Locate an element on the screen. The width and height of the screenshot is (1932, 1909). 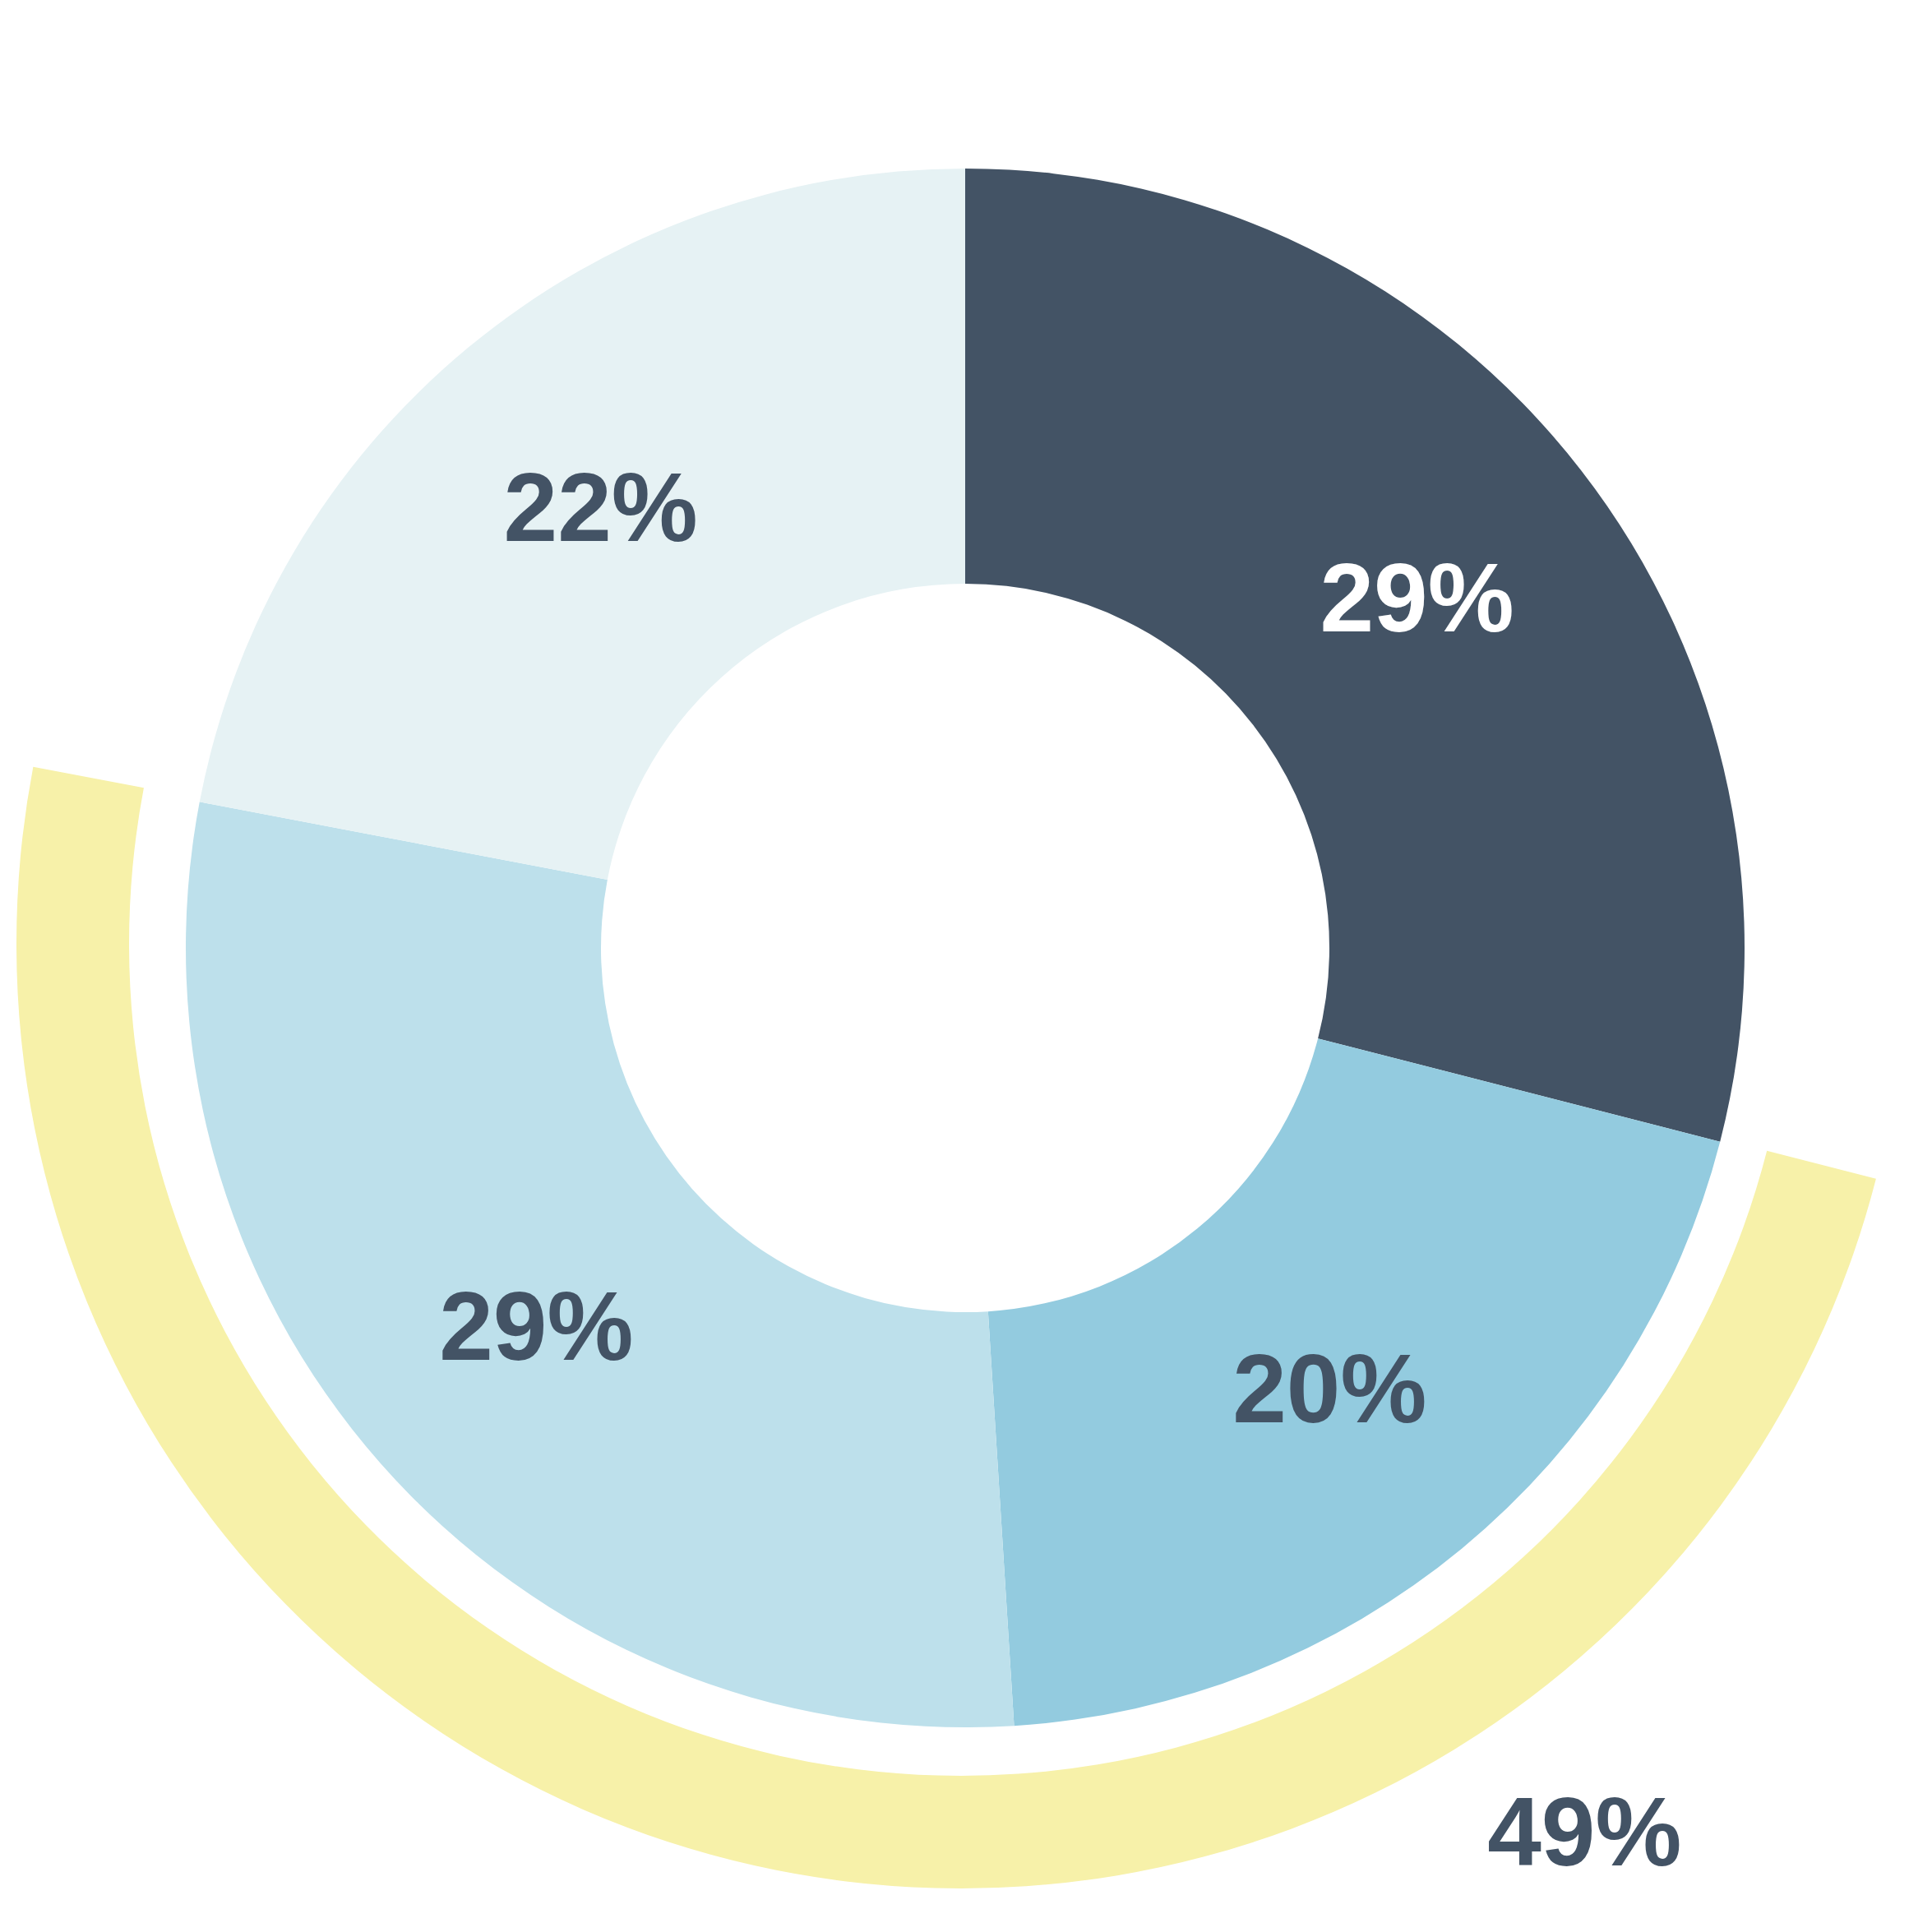
data-label: 22% is located at coordinates (600, 508).